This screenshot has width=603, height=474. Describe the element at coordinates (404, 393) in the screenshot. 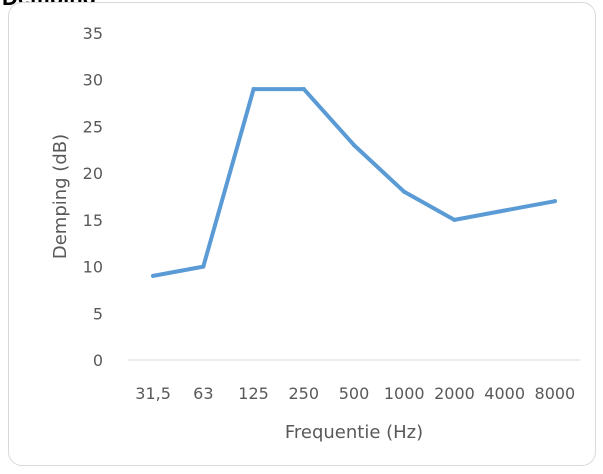

I see `x-tick-label: 1000` at that location.